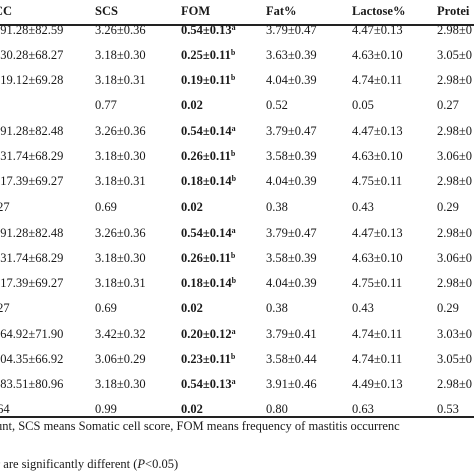 The image size is (474, 474). What do you see at coordinates (120, 334) in the screenshot?
I see `cell-scs: 3.42±0.32` at bounding box center [120, 334].